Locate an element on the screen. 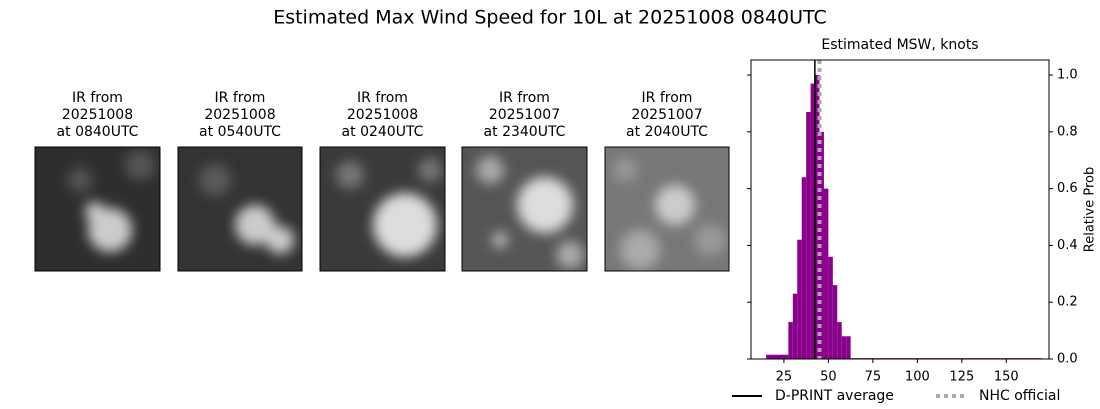 This screenshot has width=1100, height=409. x-tick-label: 75 is located at coordinates (873, 377).